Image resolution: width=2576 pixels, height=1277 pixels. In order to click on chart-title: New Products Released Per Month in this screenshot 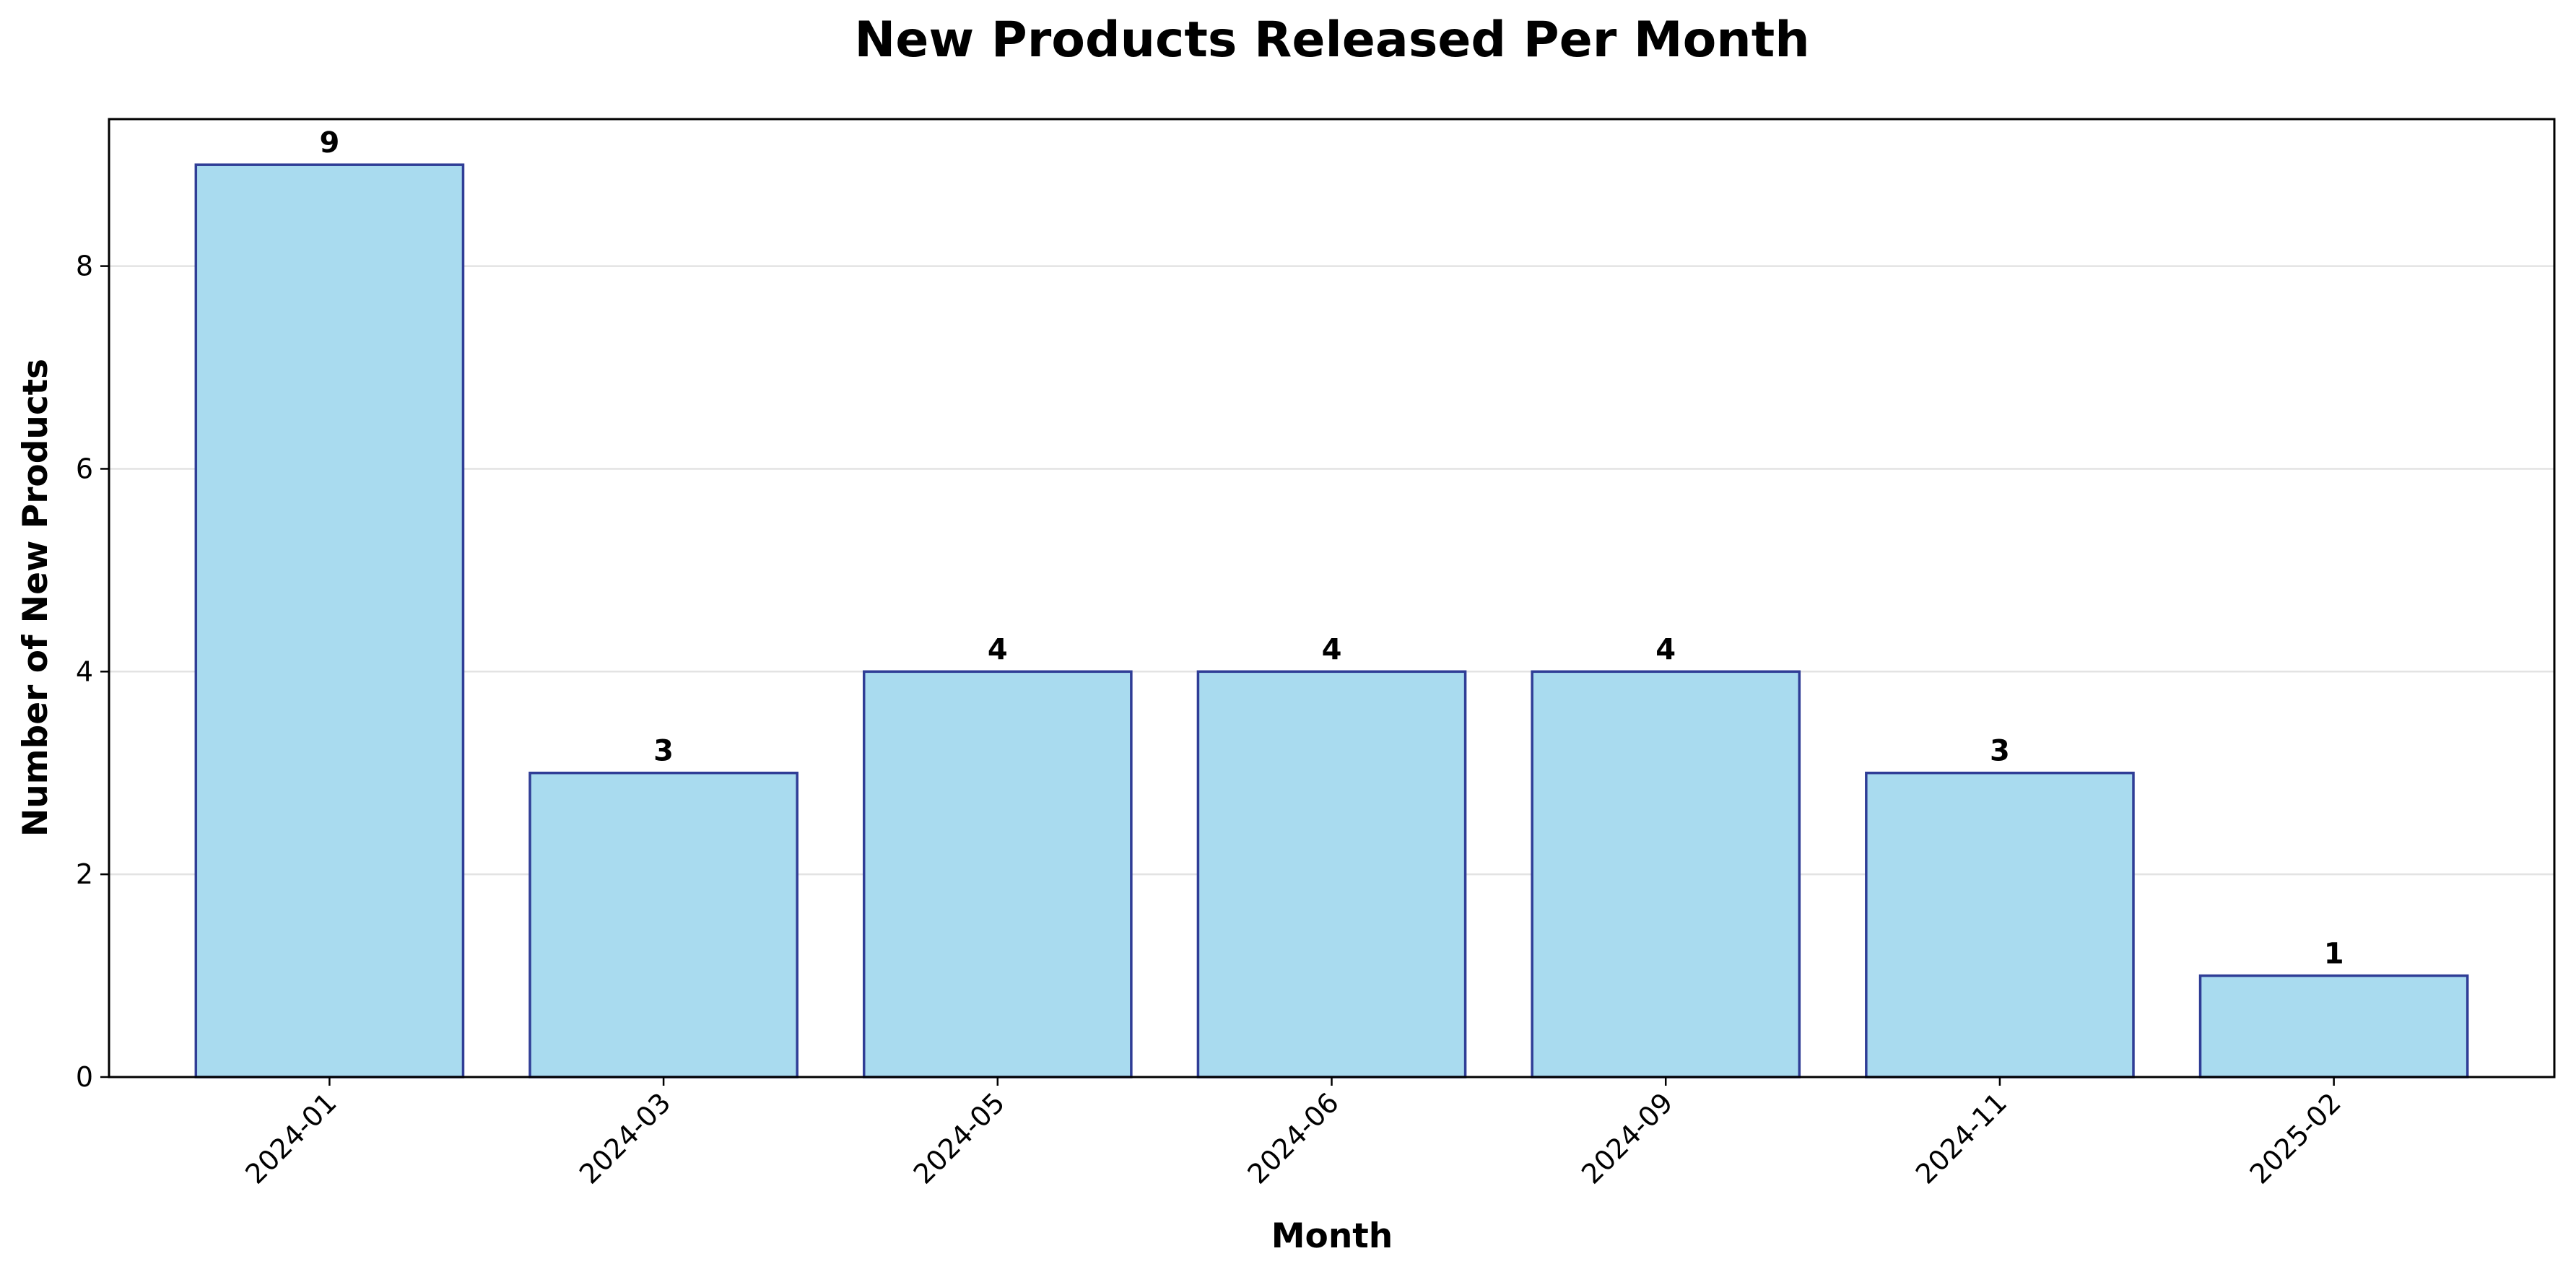, I will do `click(1331, 40)`.